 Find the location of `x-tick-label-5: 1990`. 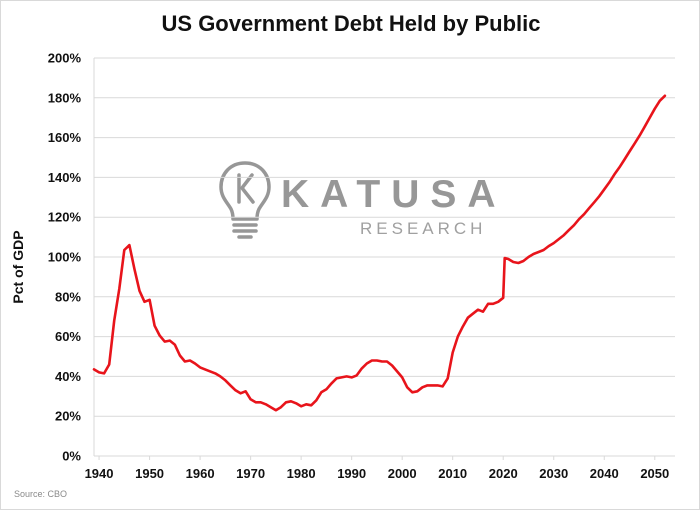

x-tick-label-5: 1990 is located at coordinates (351, 473).